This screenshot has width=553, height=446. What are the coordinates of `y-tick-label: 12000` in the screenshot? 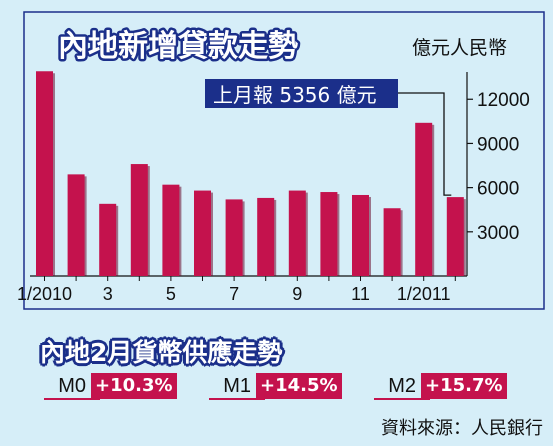 It's located at (503, 100).